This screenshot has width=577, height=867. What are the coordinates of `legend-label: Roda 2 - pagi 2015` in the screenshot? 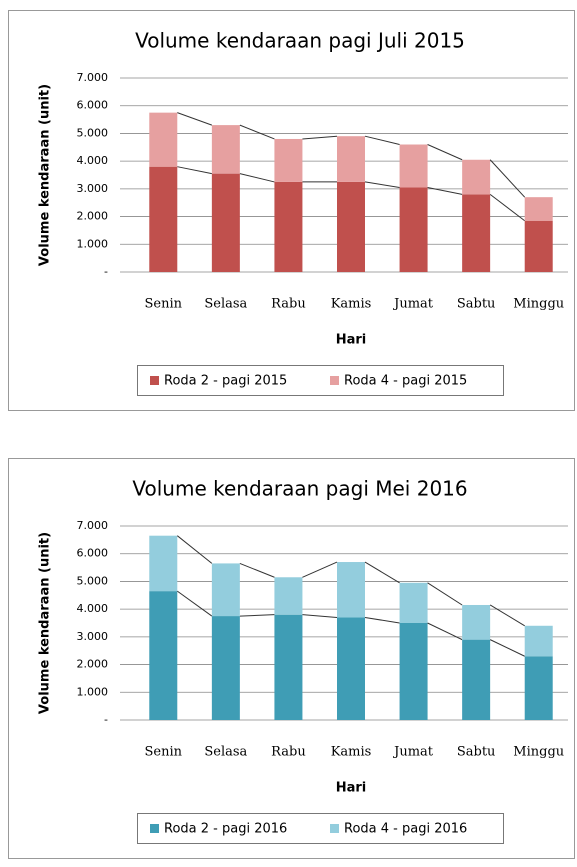 It's located at (225, 381).